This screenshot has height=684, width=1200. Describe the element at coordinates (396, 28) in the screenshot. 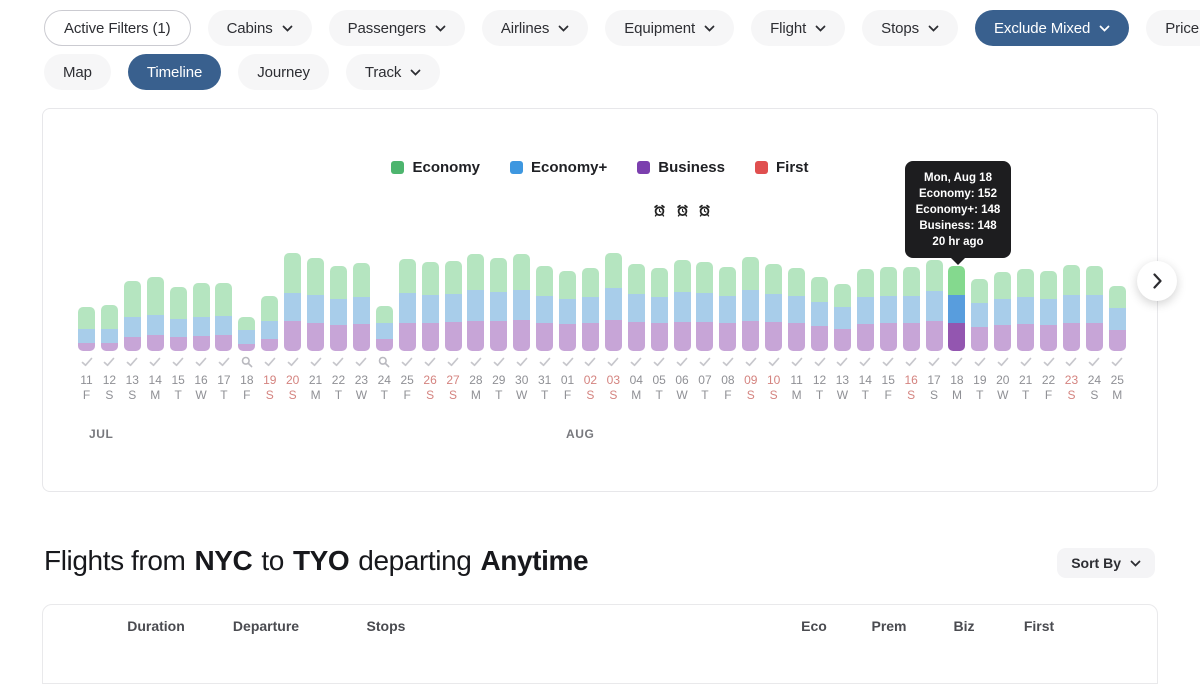

I see `filter-passengers: Passengers` at that location.